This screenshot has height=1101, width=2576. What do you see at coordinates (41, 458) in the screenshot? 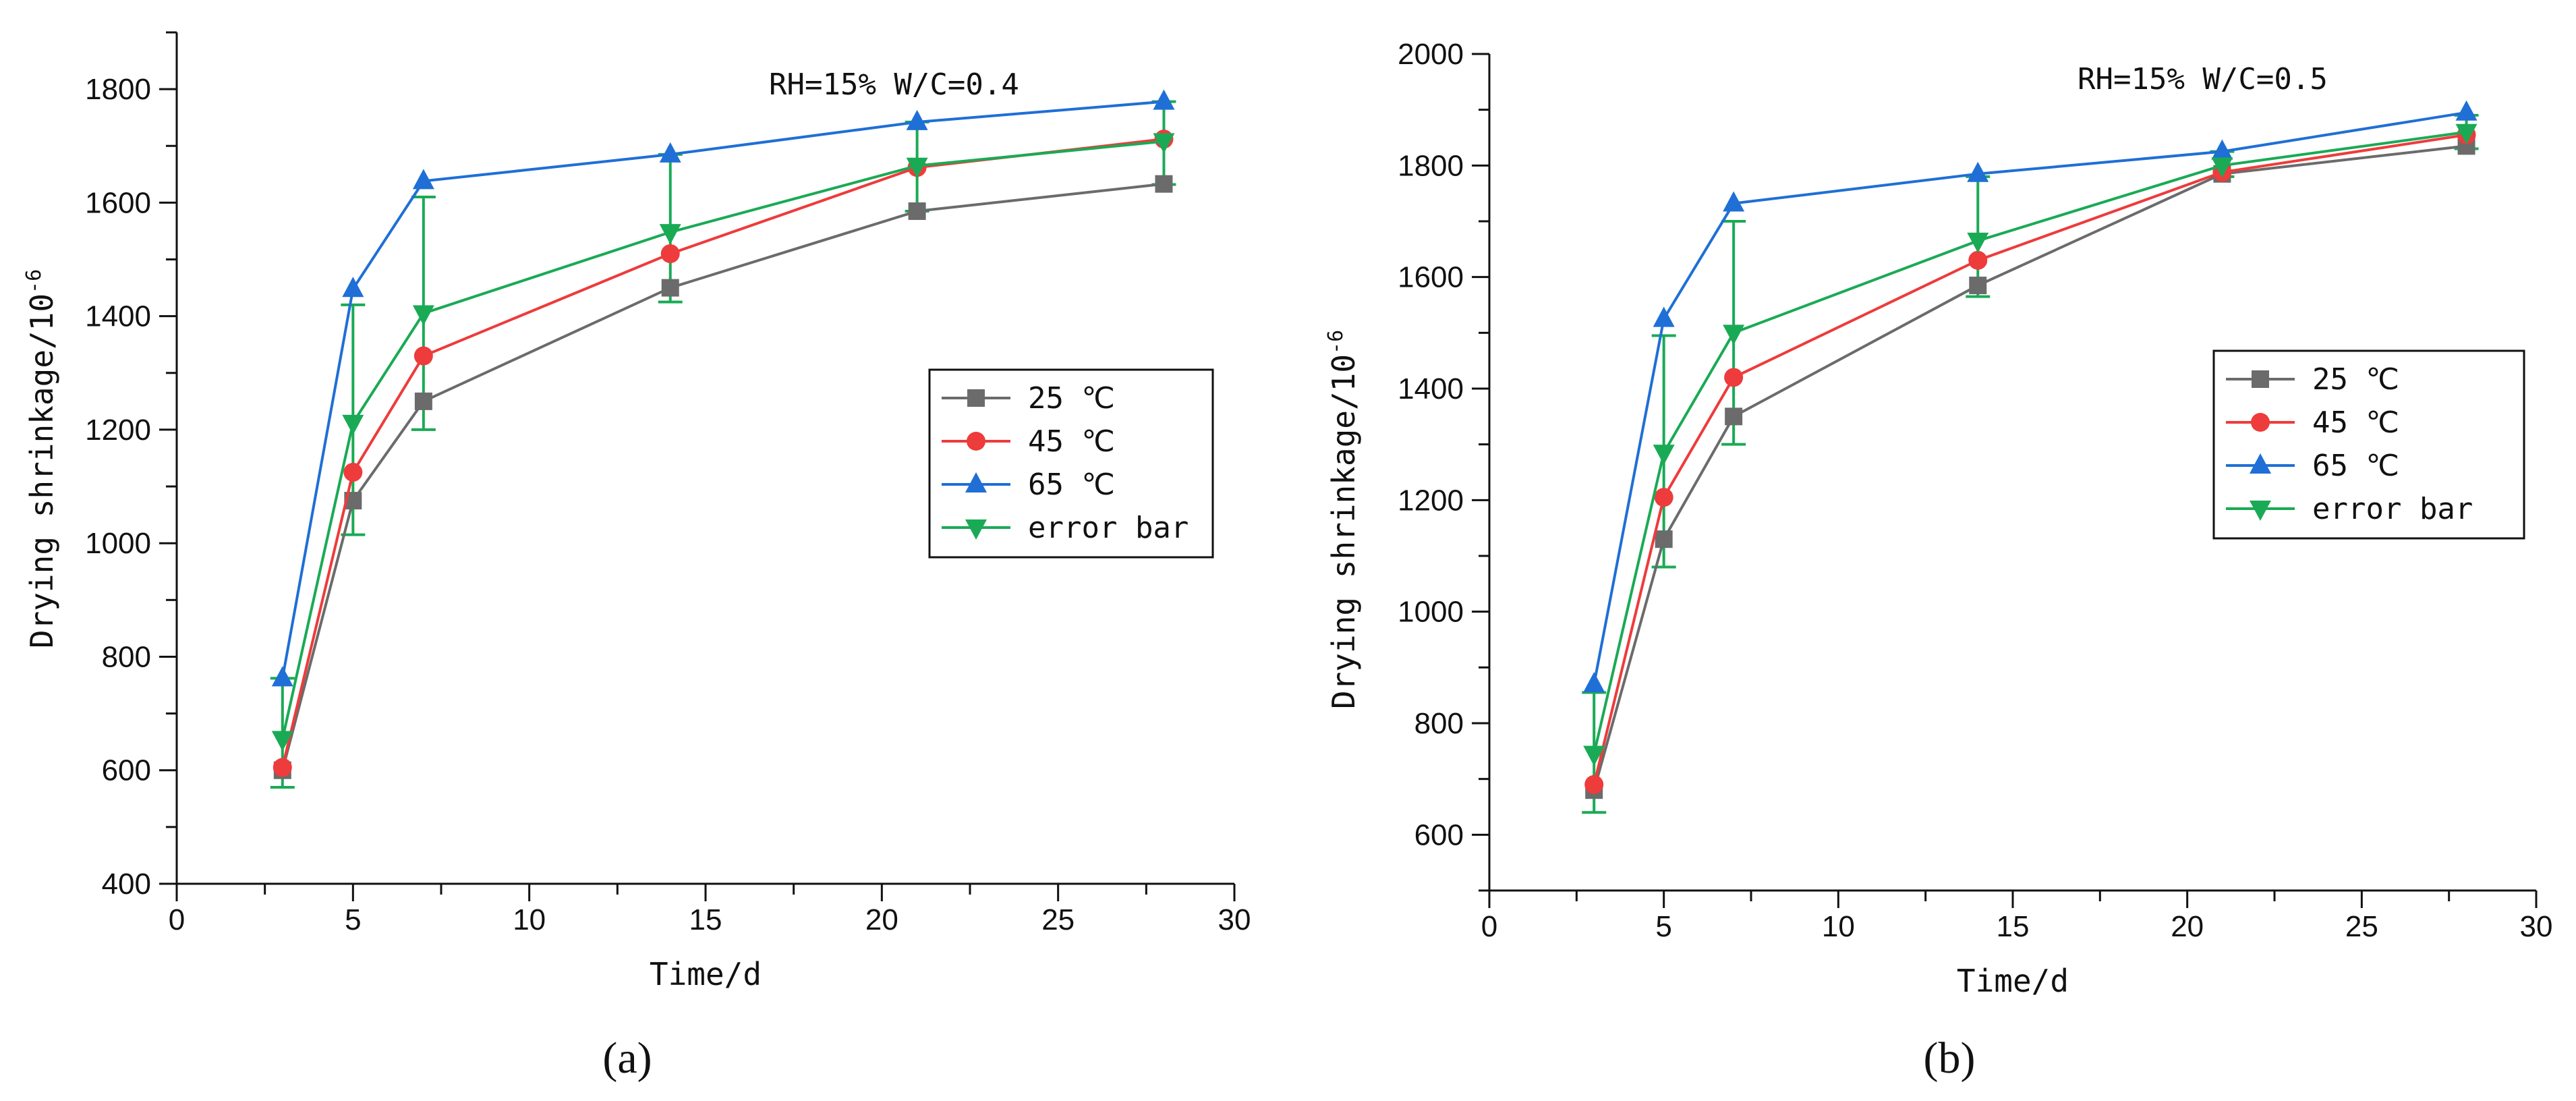
I see `y-axis-title: Drying shrinkage/10-6` at bounding box center [41, 458].